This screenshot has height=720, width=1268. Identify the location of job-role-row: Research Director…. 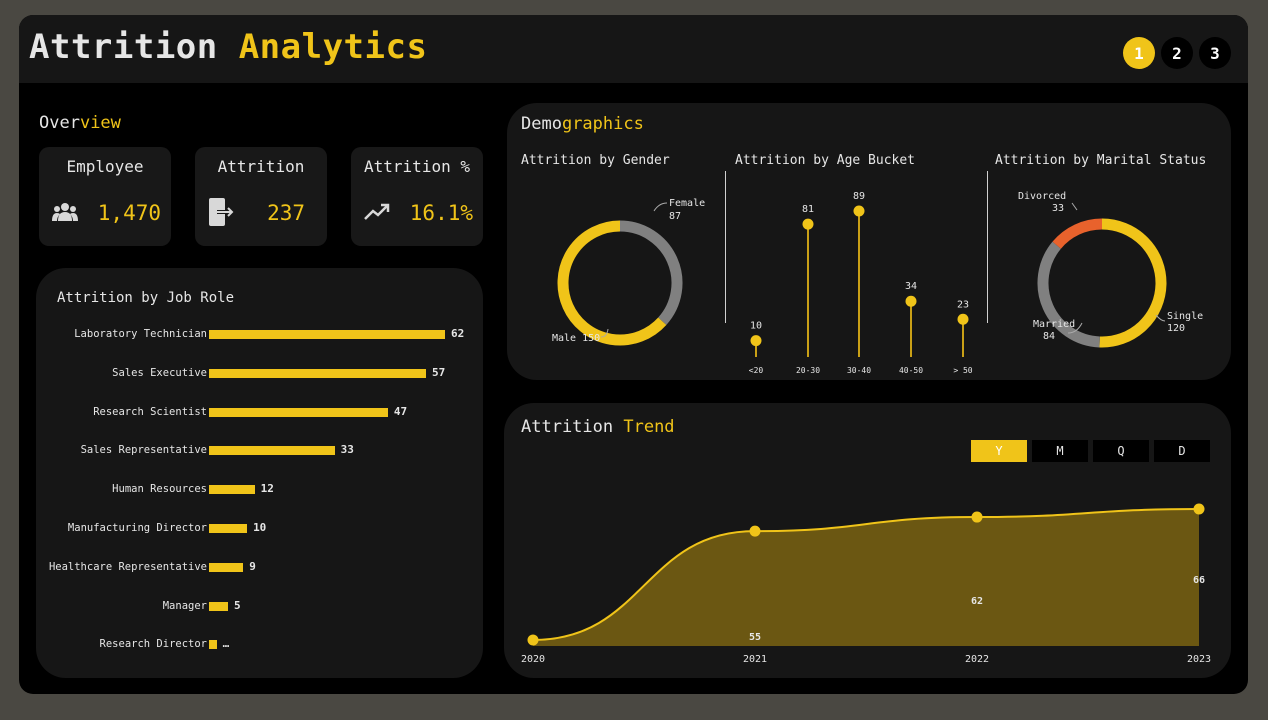
(256, 644).